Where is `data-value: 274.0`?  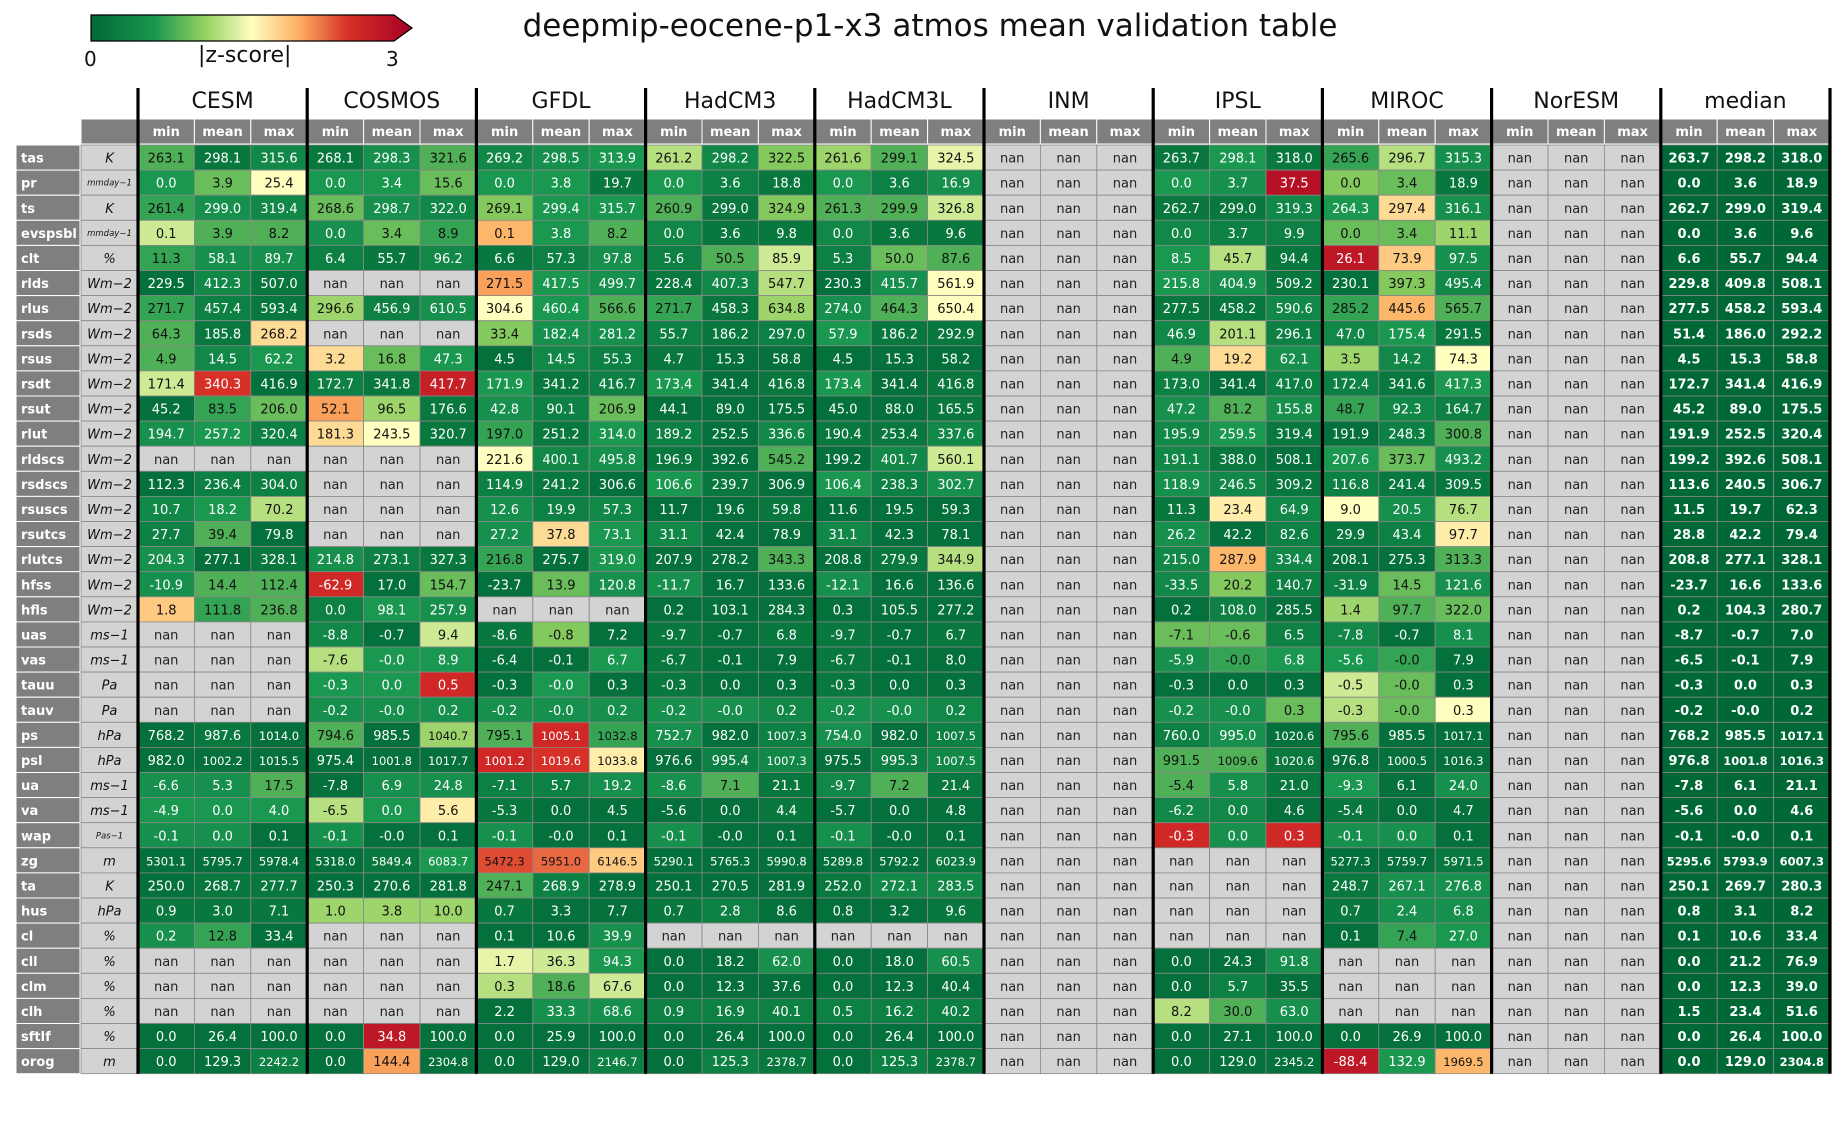 data-value: 274.0 is located at coordinates (842, 309).